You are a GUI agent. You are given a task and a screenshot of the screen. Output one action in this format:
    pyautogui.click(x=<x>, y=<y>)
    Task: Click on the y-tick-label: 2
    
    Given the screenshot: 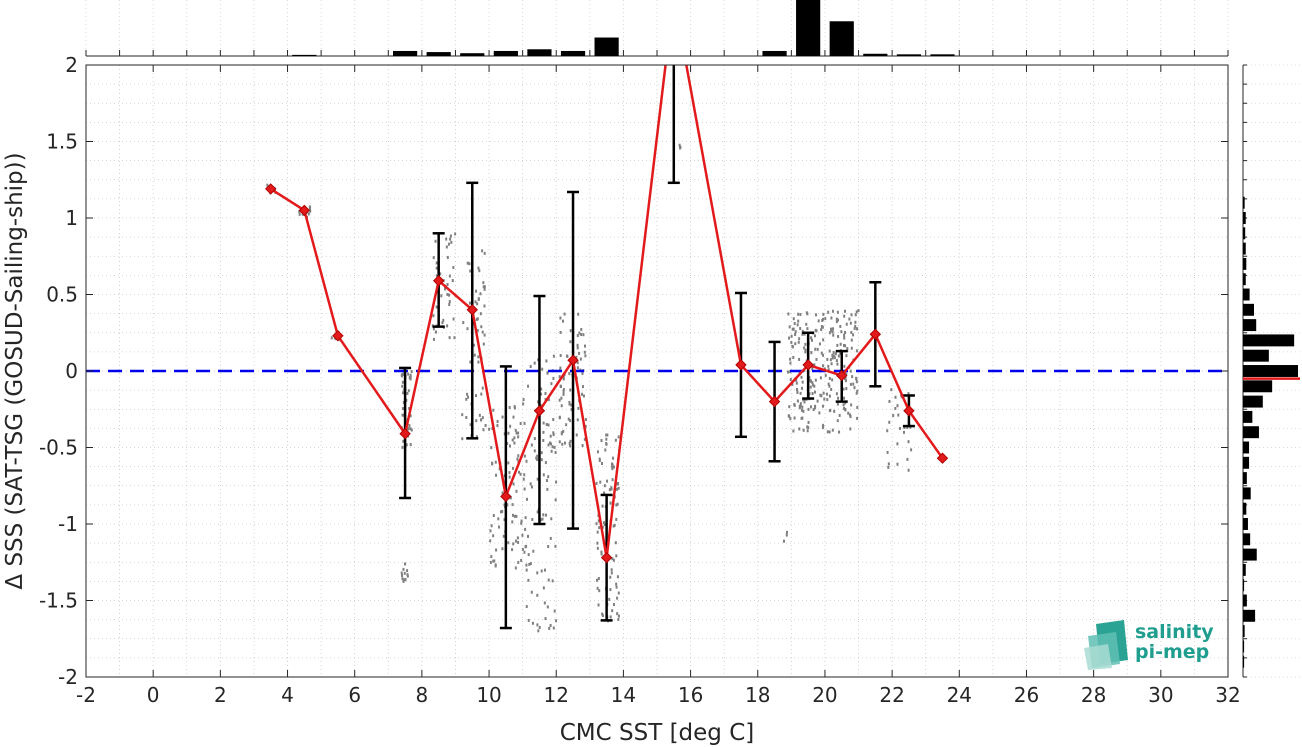 What is the action you would take?
    pyautogui.click(x=71, y=65)
    